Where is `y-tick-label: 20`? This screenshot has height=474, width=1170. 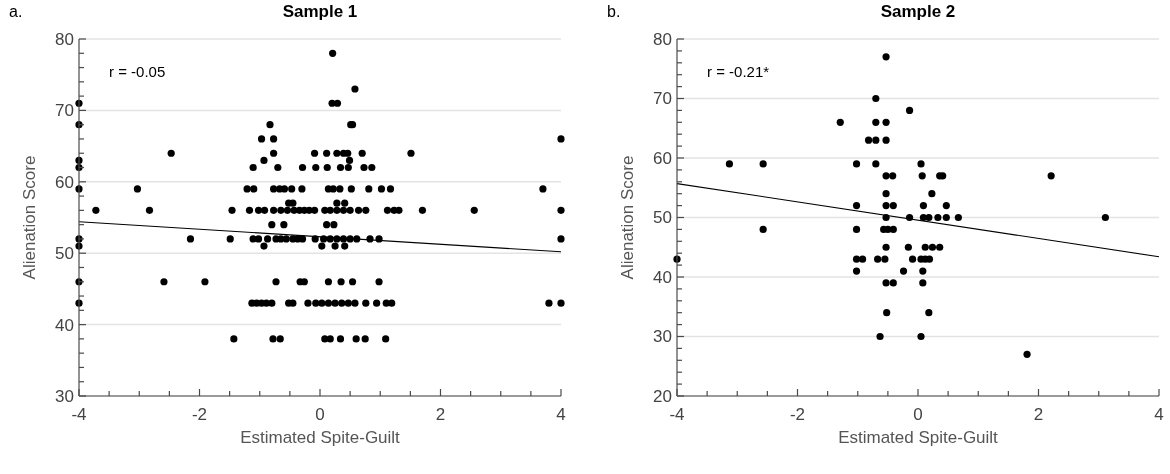
y-tick-label: 20 is located at coordinates (662, 396).